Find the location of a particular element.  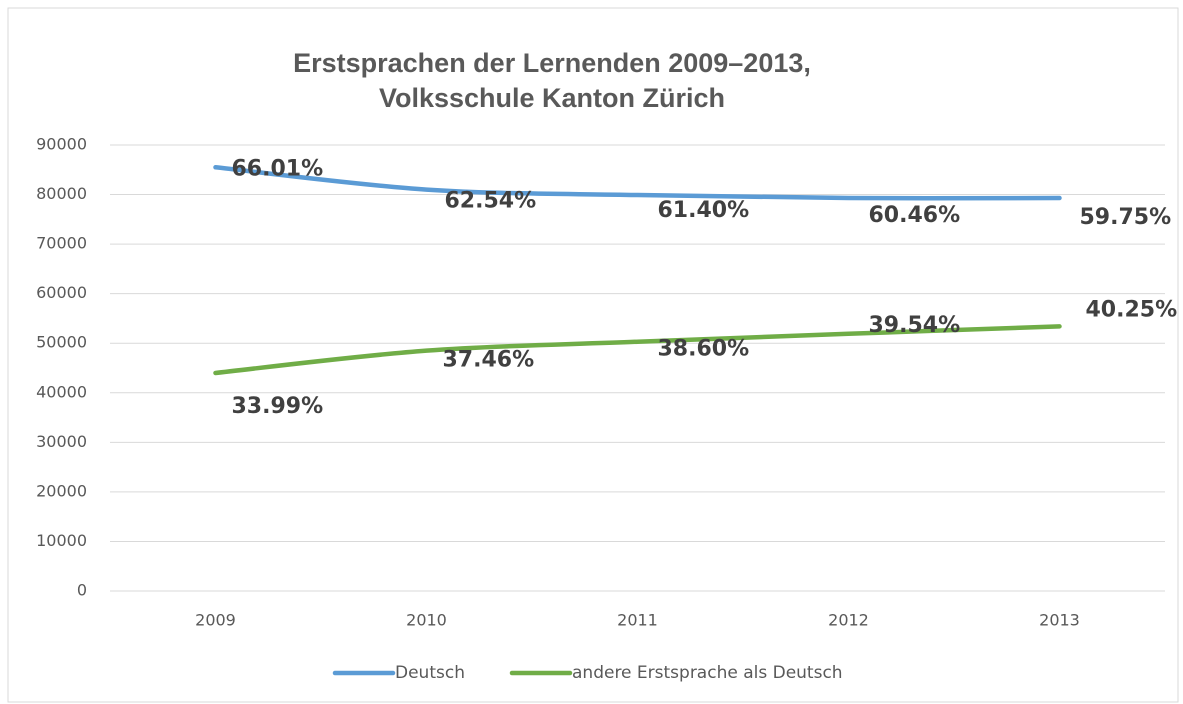

x-tick-label: 2012 is located at coordinates (848, 620).